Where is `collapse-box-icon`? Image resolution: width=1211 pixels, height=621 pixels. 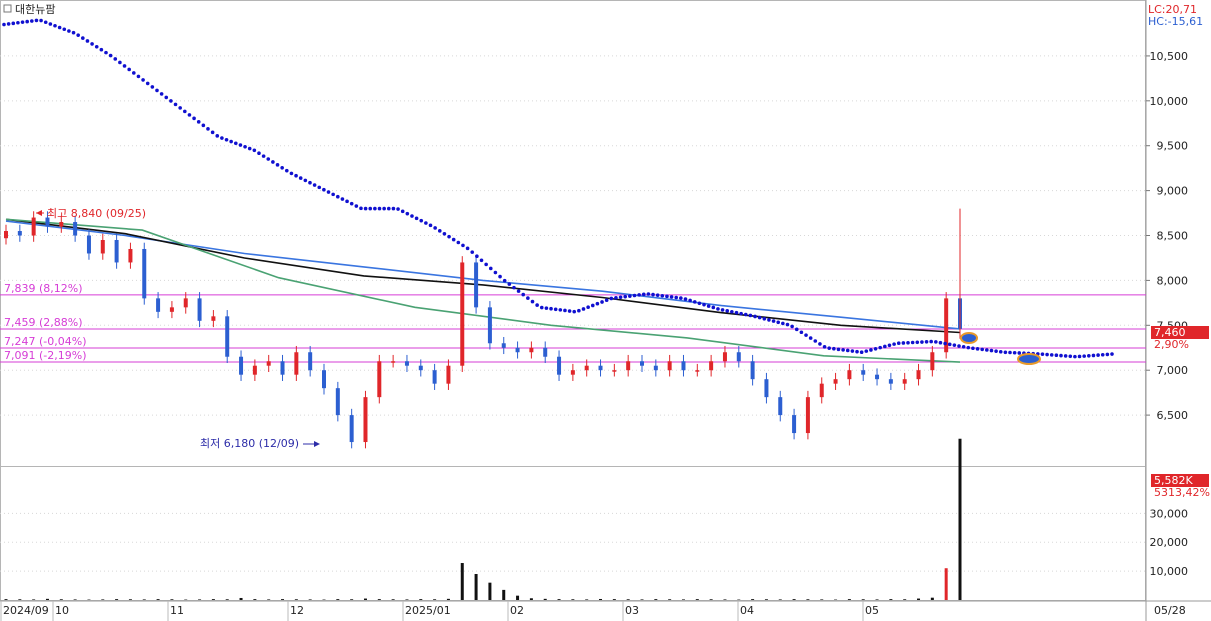 collapse-box-icon is located at coordinates (7, 8).